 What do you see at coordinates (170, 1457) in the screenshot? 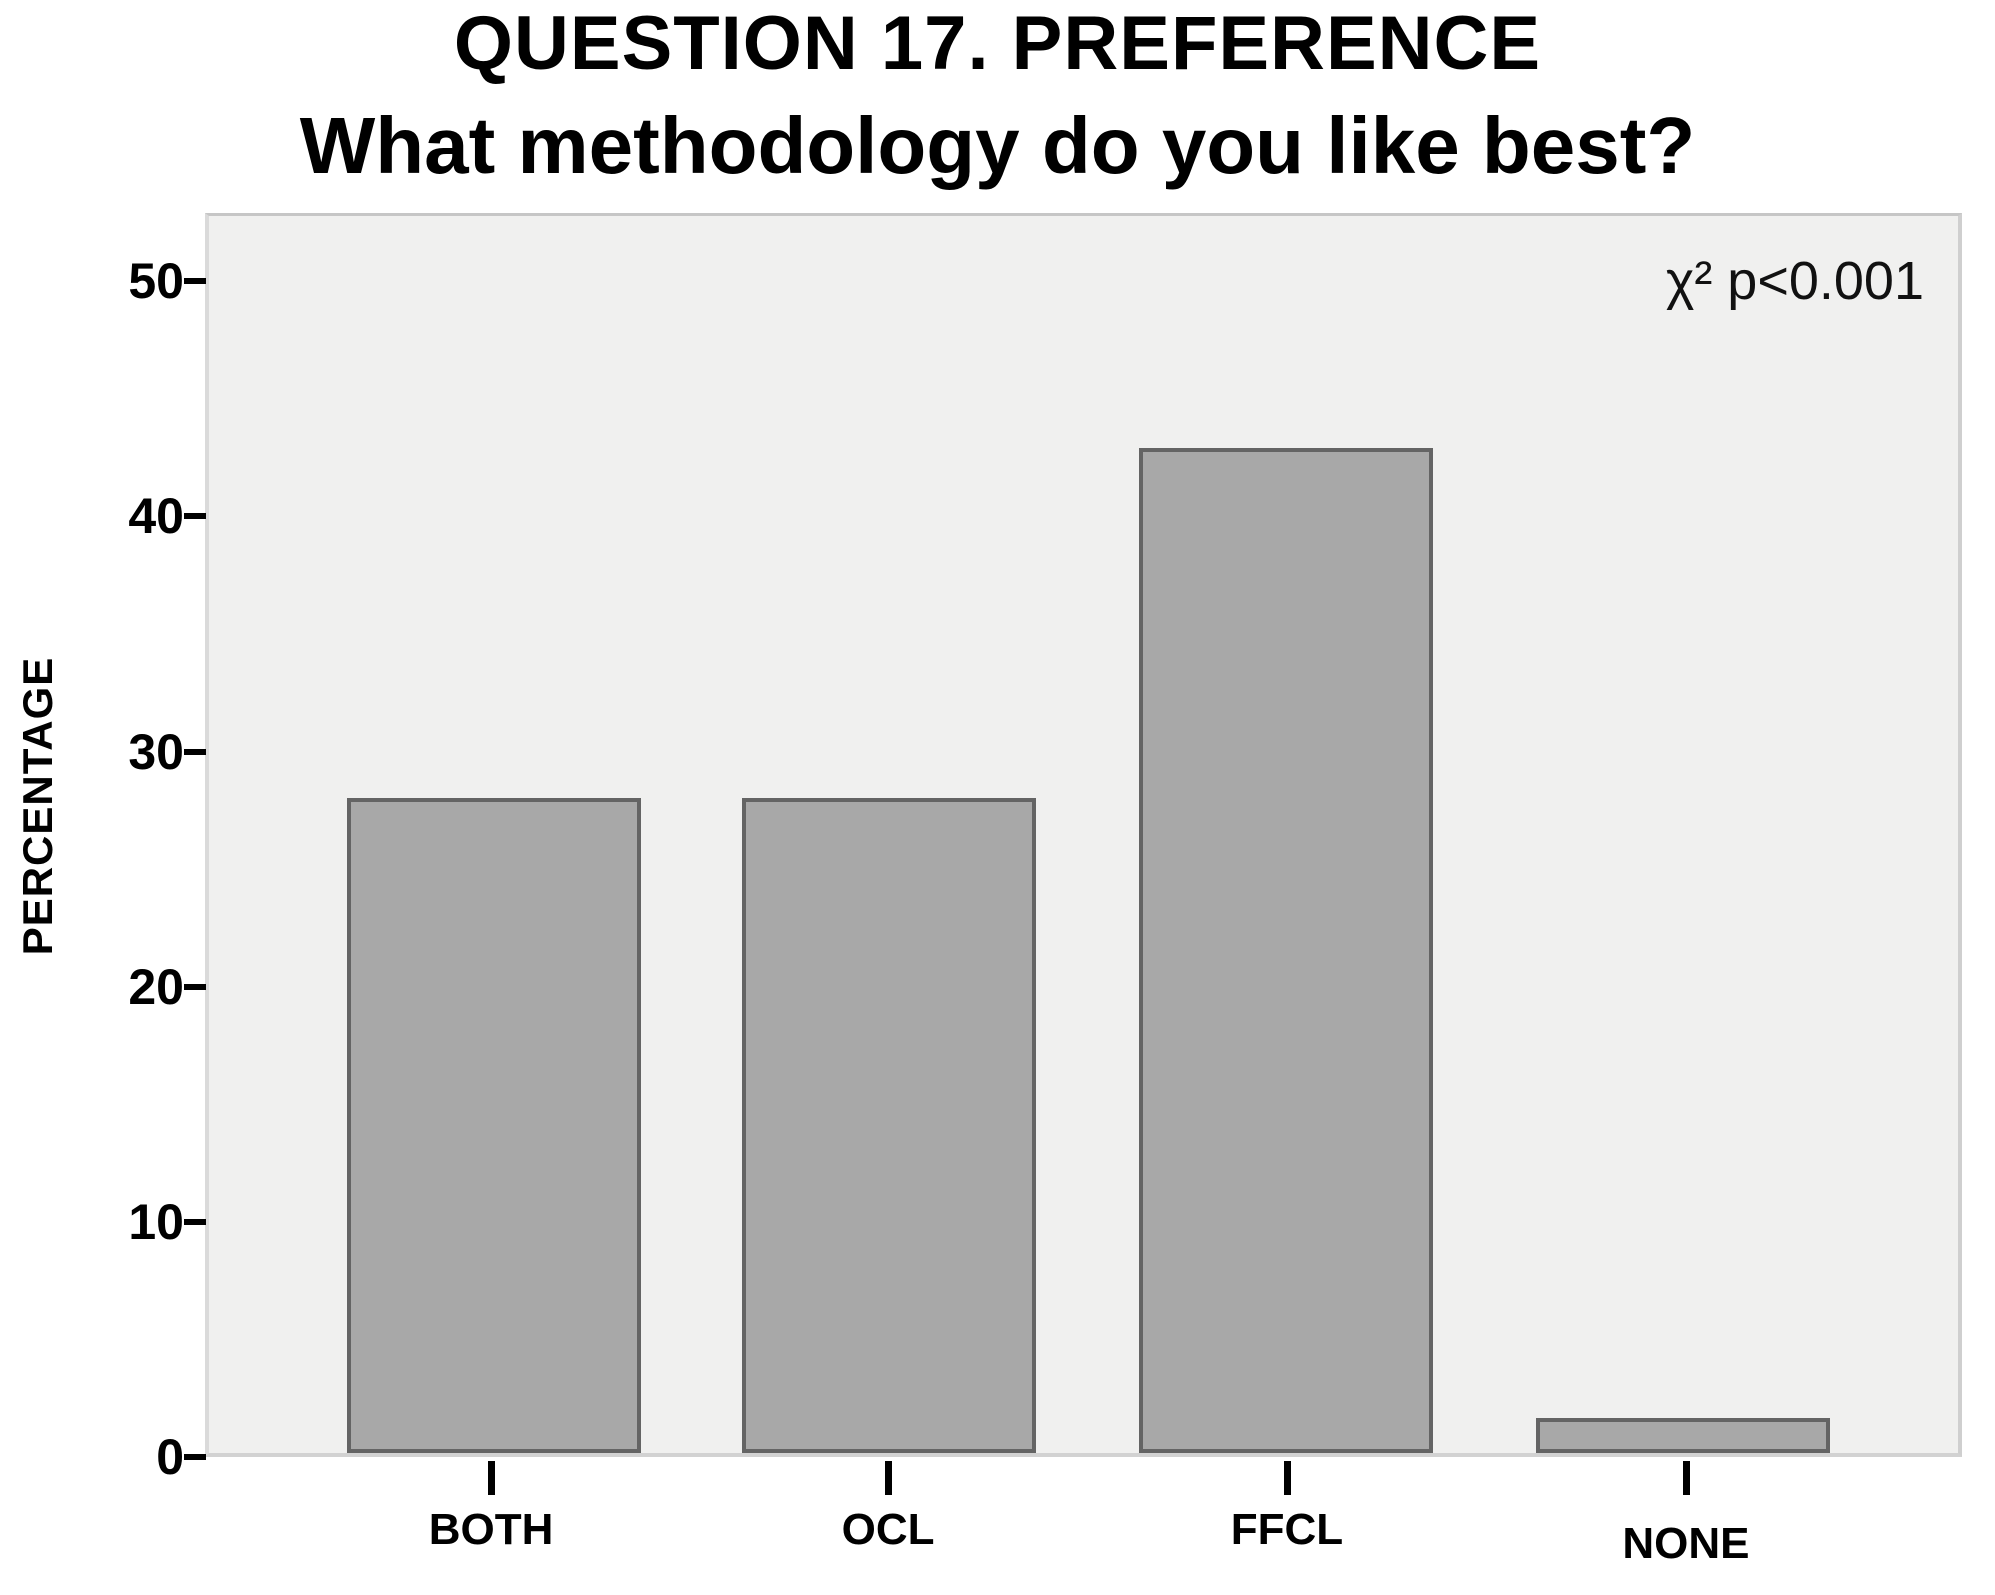
I see `y-tick-label-0: 0` at bounding box center [170, 1457].